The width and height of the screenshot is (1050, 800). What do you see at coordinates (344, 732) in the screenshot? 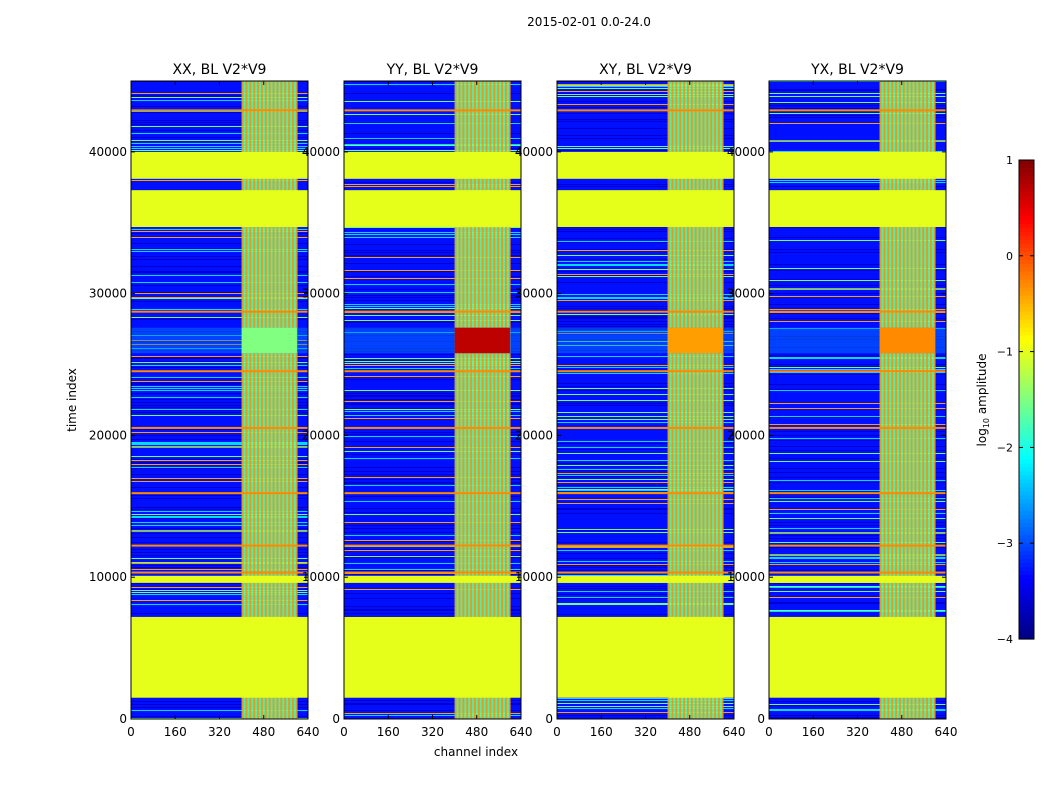
I see `x-tick-label: 0` at bounding box center [344, 732].